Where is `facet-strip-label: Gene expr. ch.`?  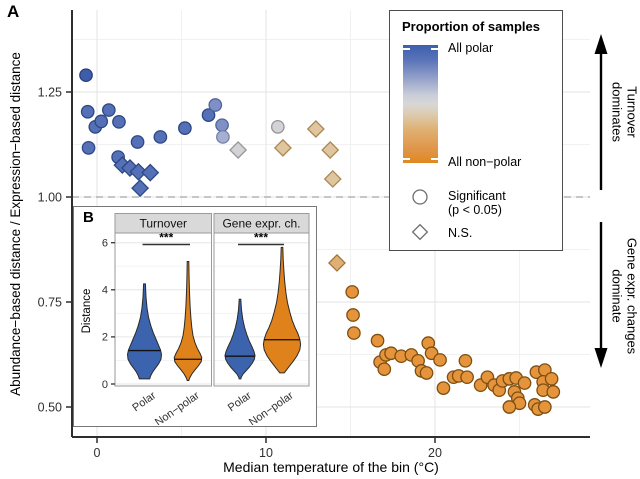
facet-strip-label: Gene expr. ch. is located at coordinates (261, 224).